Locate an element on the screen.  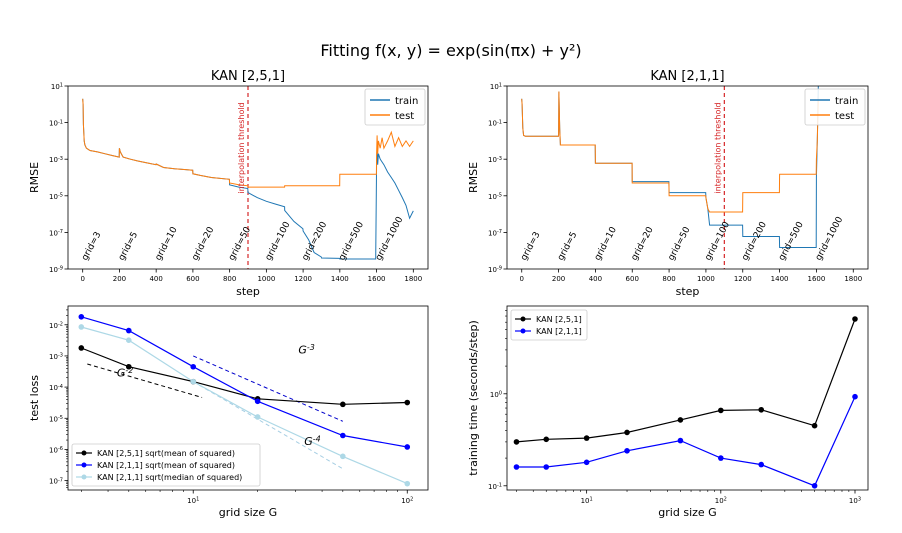
y-axis-label: test loss is located at coordinates (34, 398).